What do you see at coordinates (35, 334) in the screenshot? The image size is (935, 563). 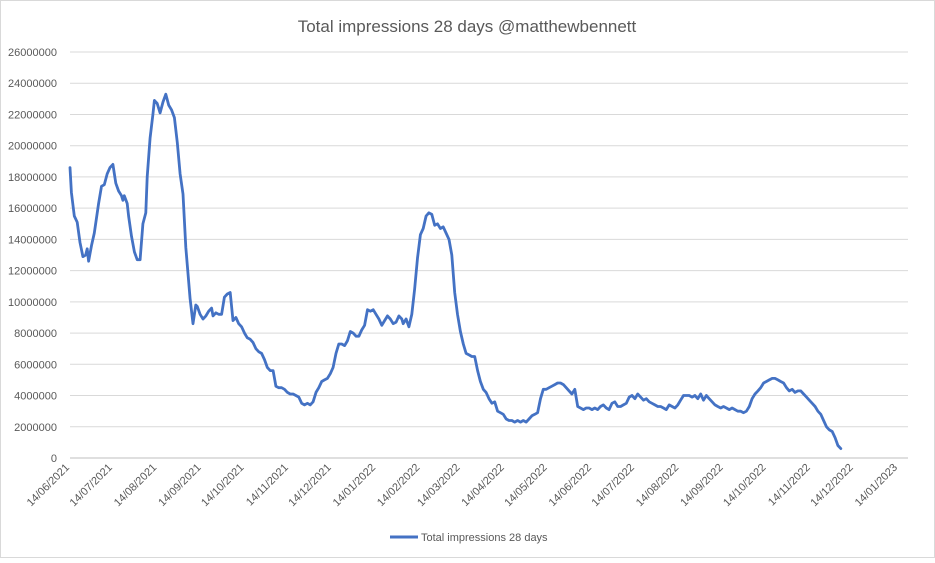 I see `y-tick-label: 8000000` at bounding box center [35, 334].